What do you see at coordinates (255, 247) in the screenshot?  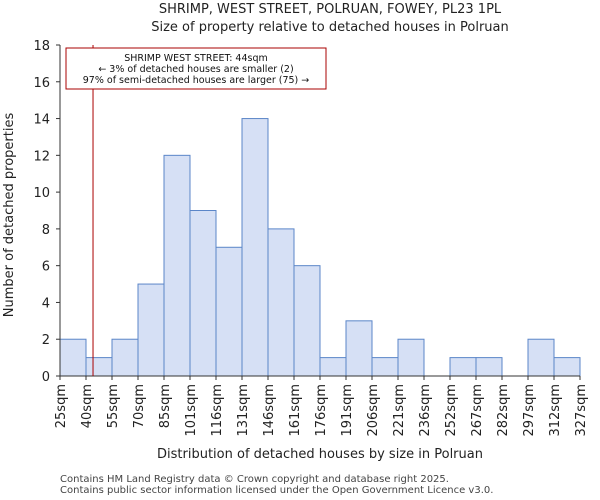 I see `bar-131sqm` at bounding box center [255, 247].